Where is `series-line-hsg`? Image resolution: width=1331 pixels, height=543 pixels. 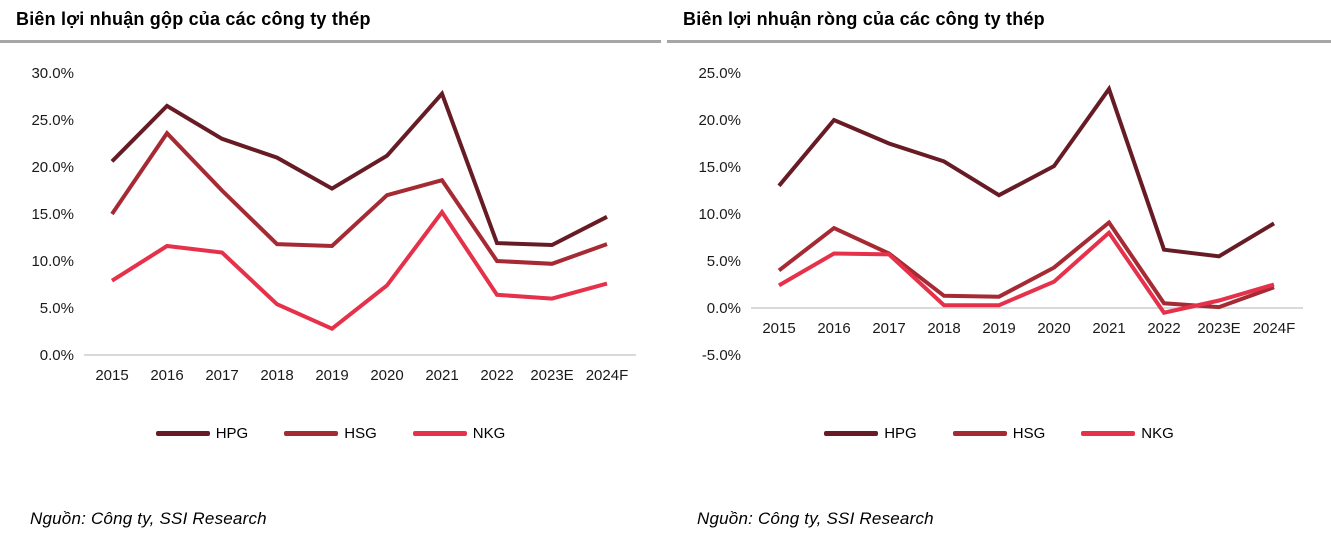 series-line-hsg is located at coordinates (359, 198).